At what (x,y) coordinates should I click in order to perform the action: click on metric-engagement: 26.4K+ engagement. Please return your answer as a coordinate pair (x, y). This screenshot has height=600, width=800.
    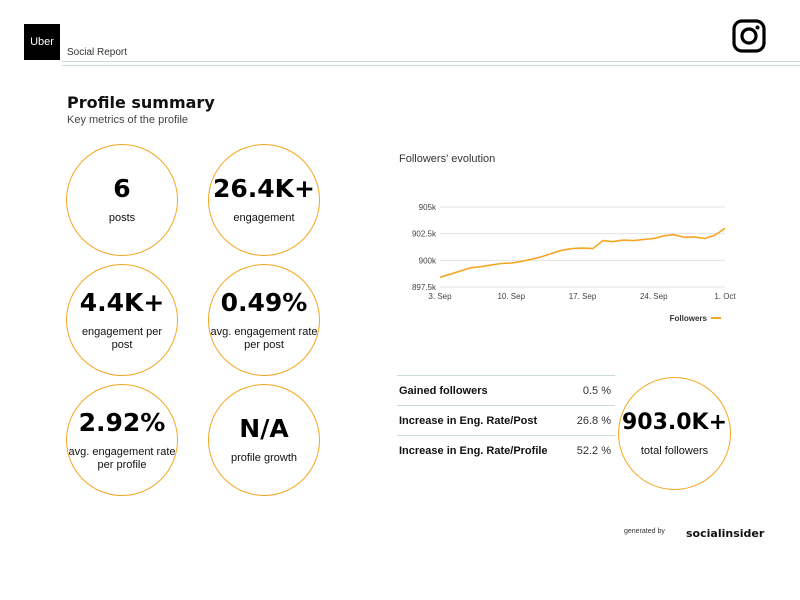
    Looking at the image, I should click on (264, 200).